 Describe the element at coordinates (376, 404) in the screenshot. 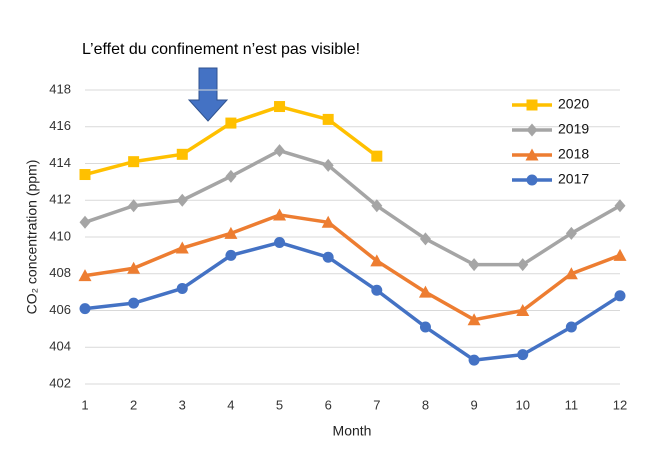

I see `x-tick-label: 7` at that location.